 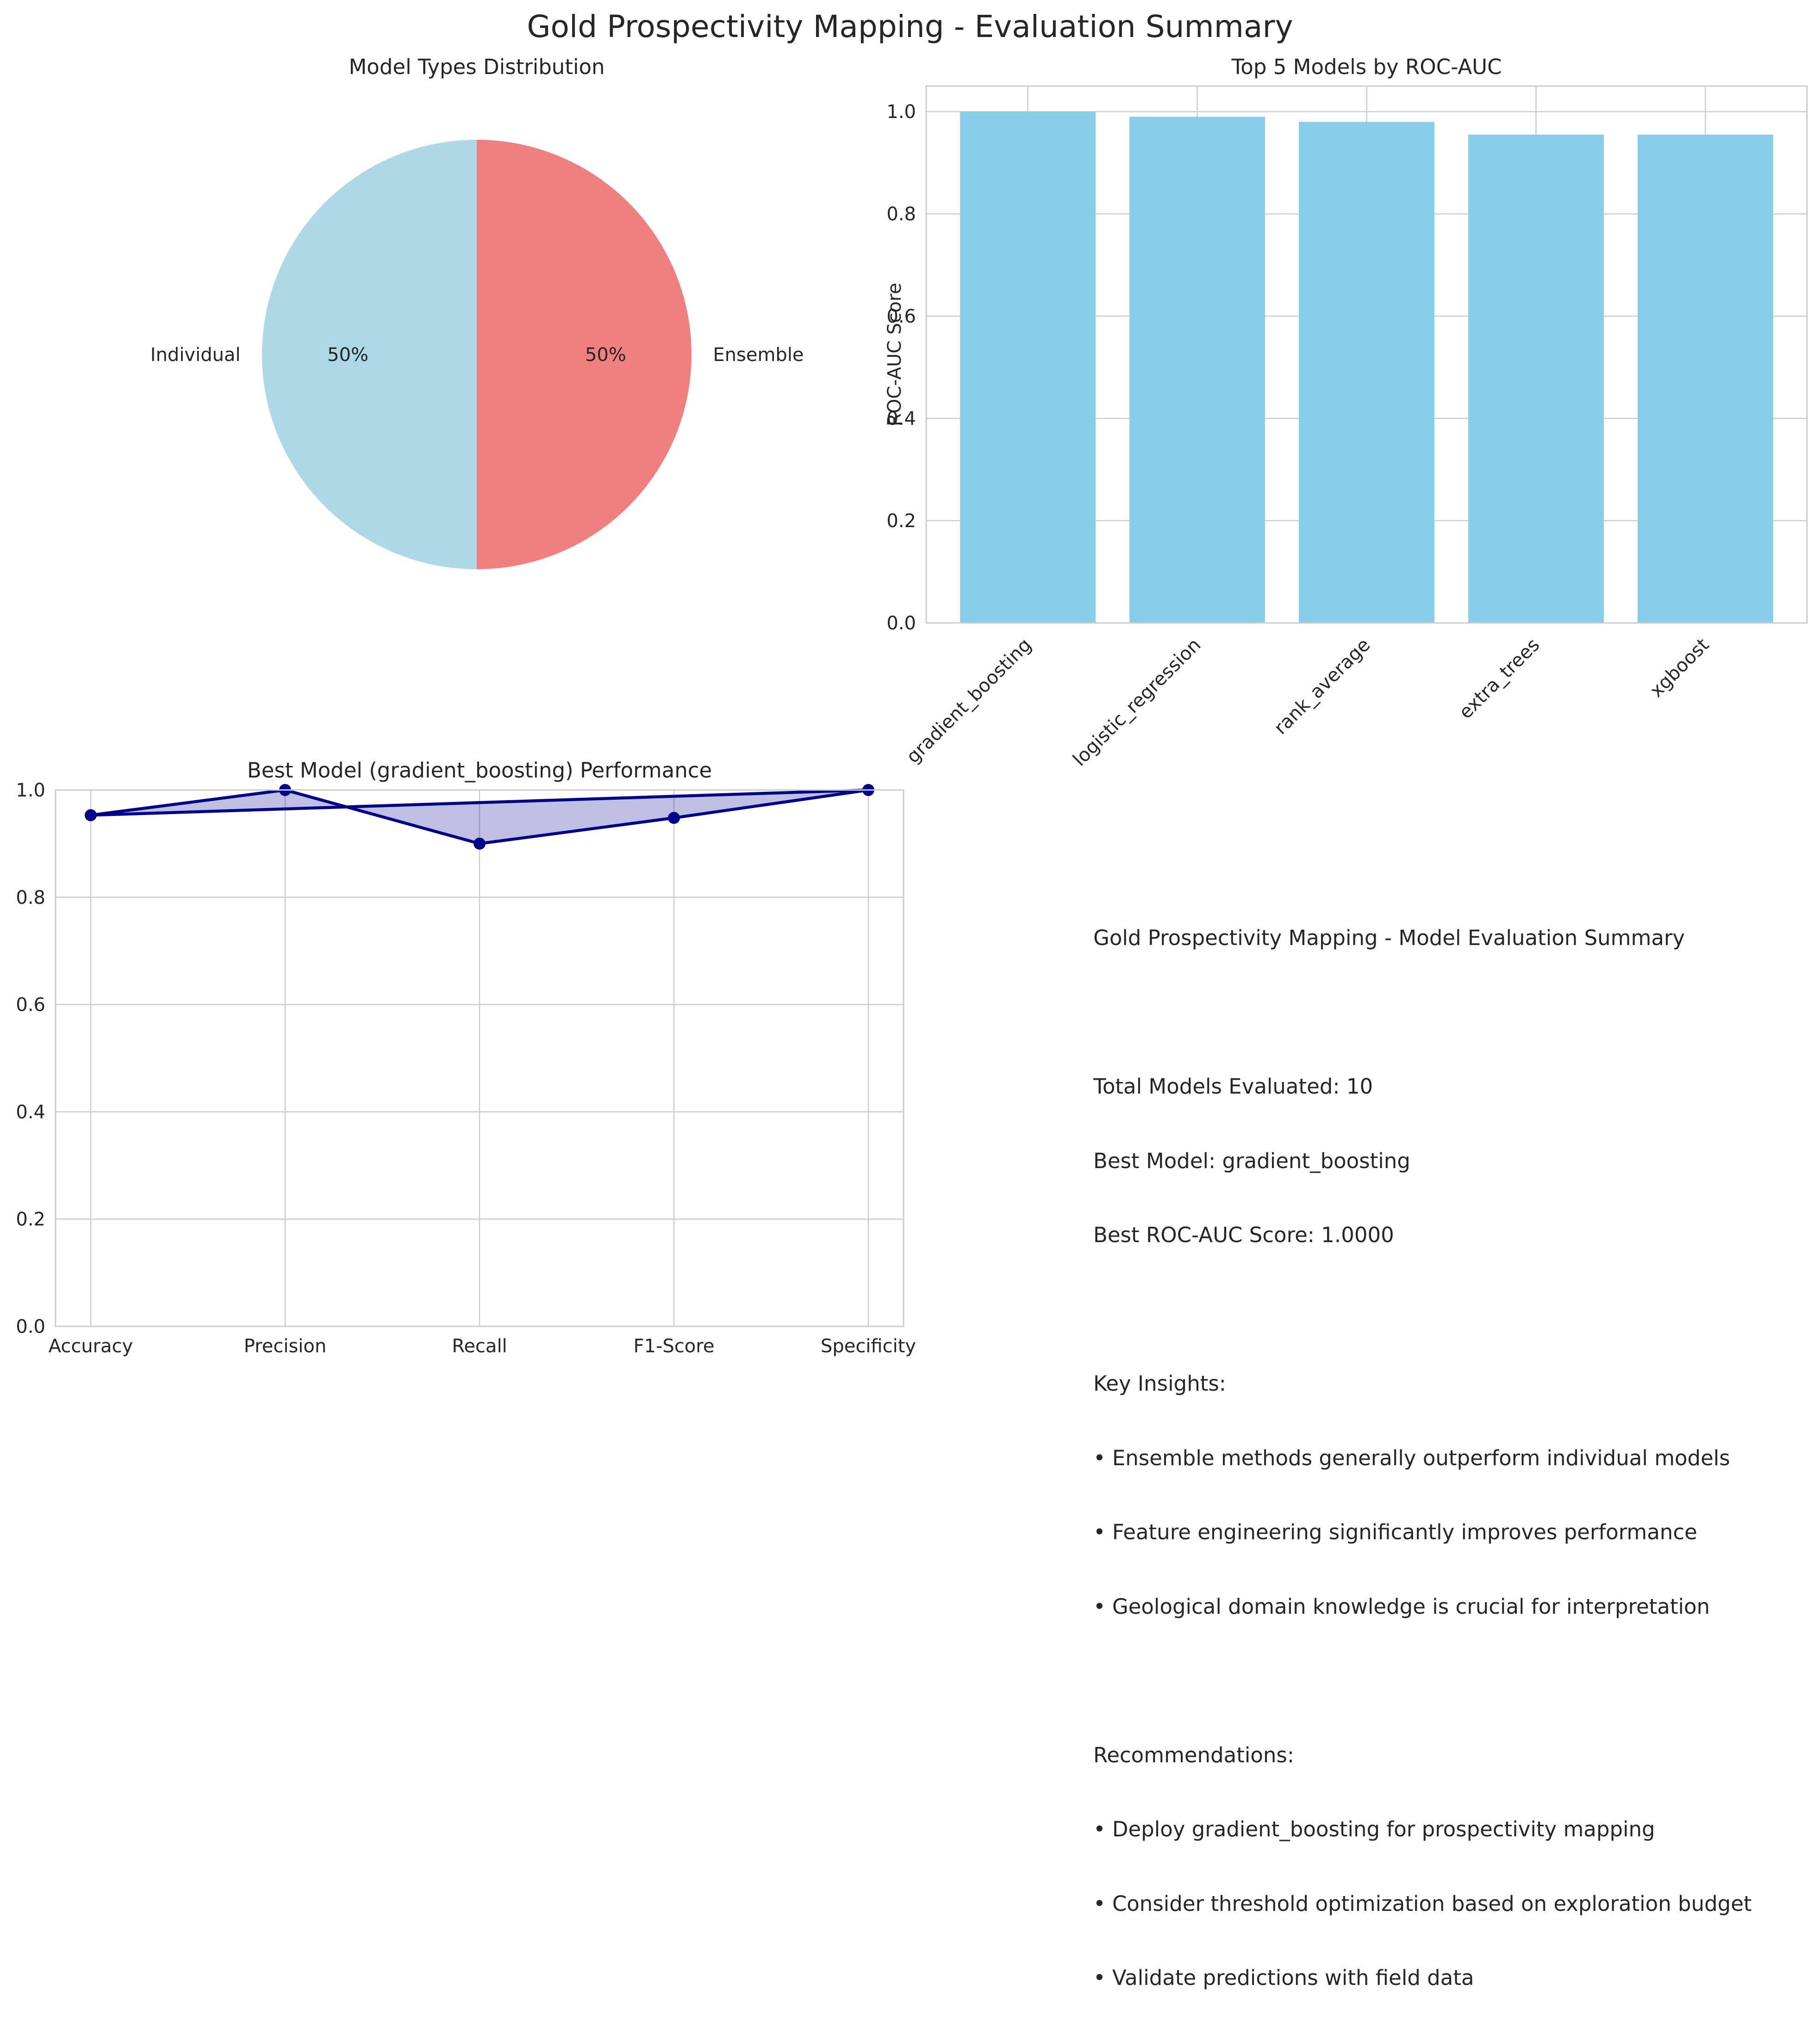 I want to click on bar-ytick-label: 0.6, so click(x=901, y=316).